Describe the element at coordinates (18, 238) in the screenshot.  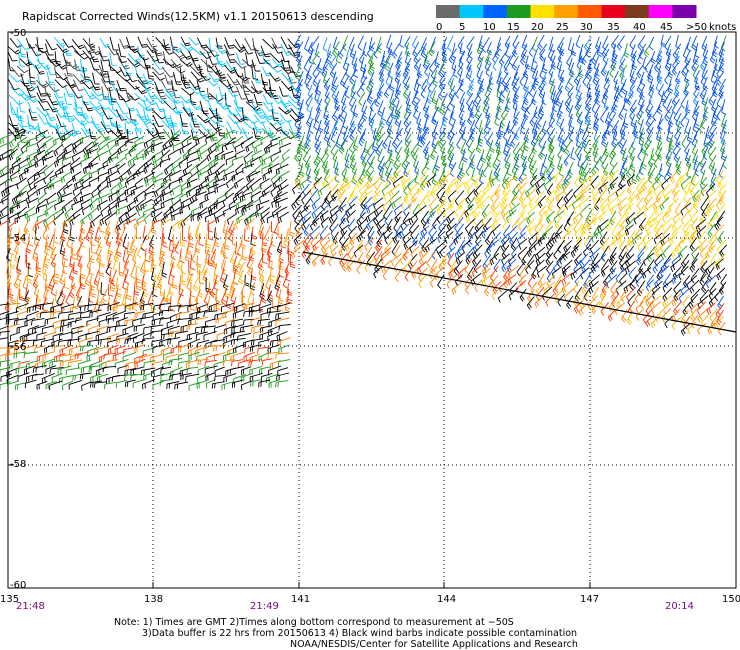
I see `lat-label: -54` at that location.